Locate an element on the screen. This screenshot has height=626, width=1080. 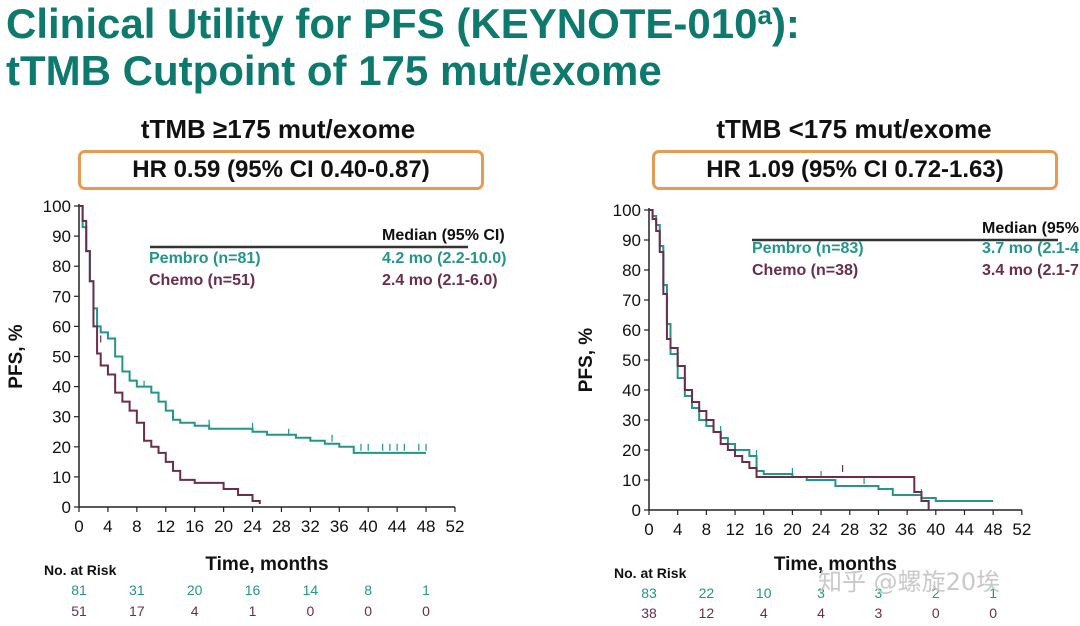
chart1-x-tick-label: 28 is located at coordinates (281, 526).